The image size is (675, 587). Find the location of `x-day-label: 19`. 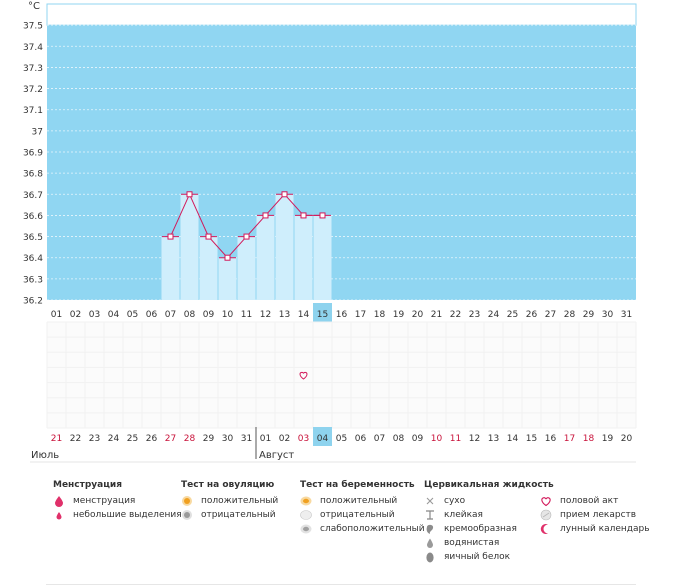

x-day-label: 19 is located at coordinates (399, 315).